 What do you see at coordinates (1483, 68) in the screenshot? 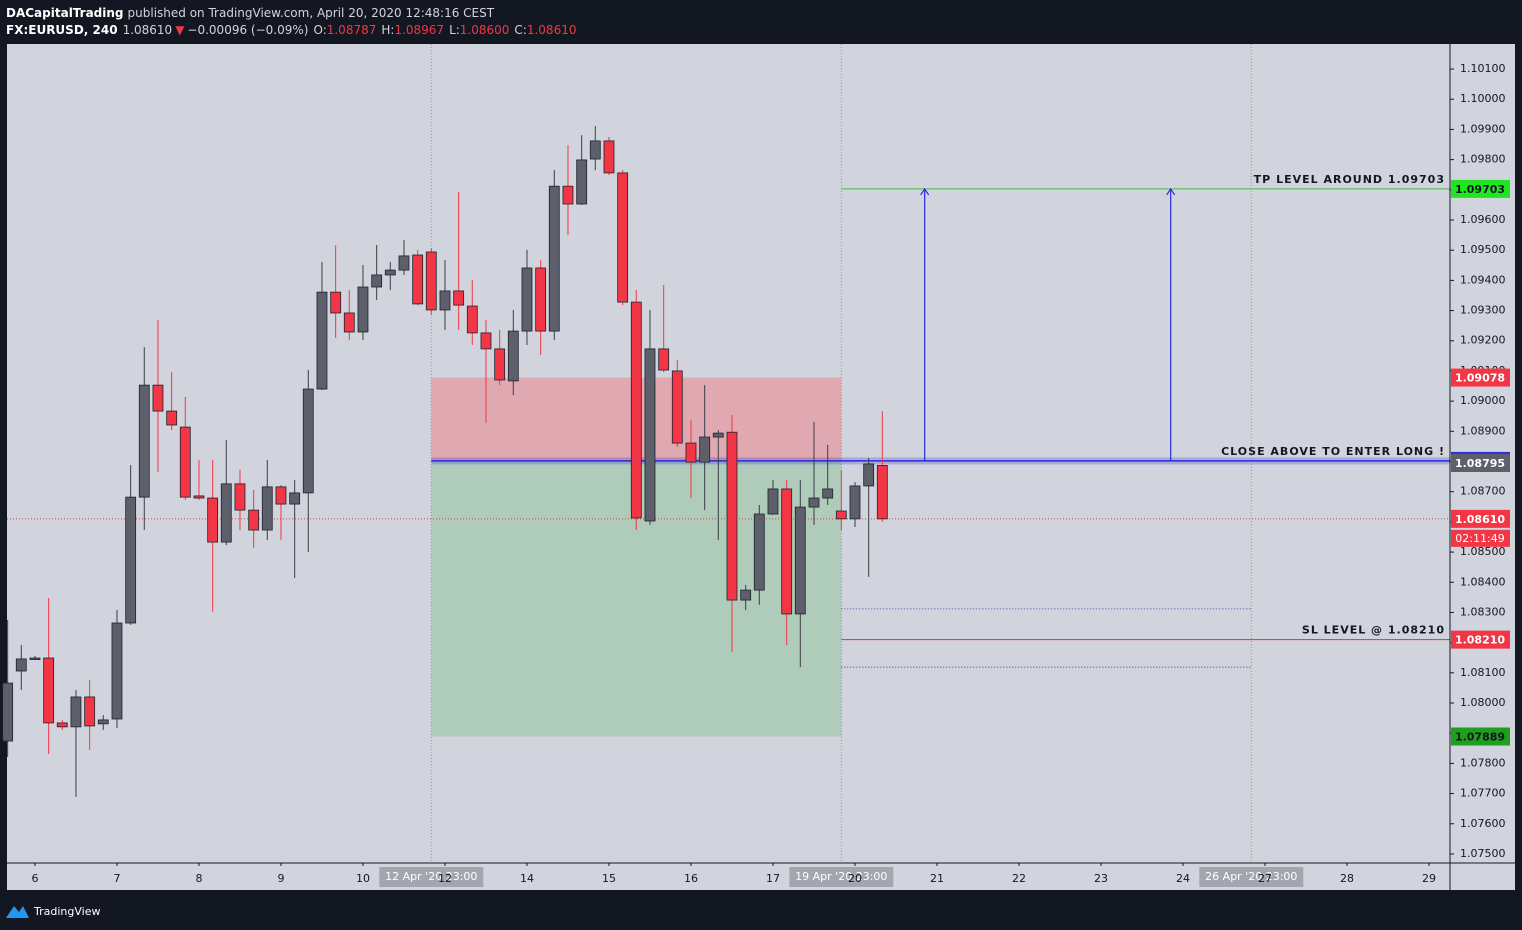
I see `y-tick-label: 1.10100` at bounding box center [1483, 68].